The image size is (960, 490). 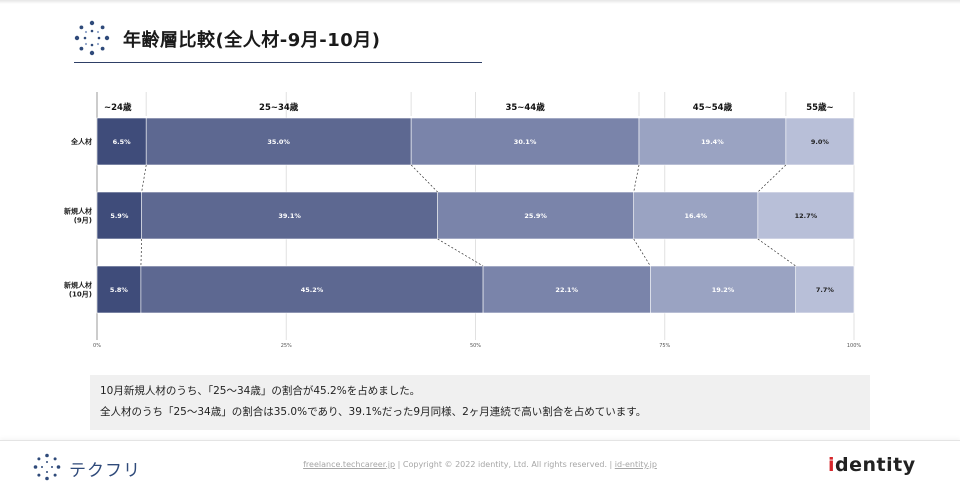 I want to click on identity-logo-rest: dentity, so click(x=875, y=465).